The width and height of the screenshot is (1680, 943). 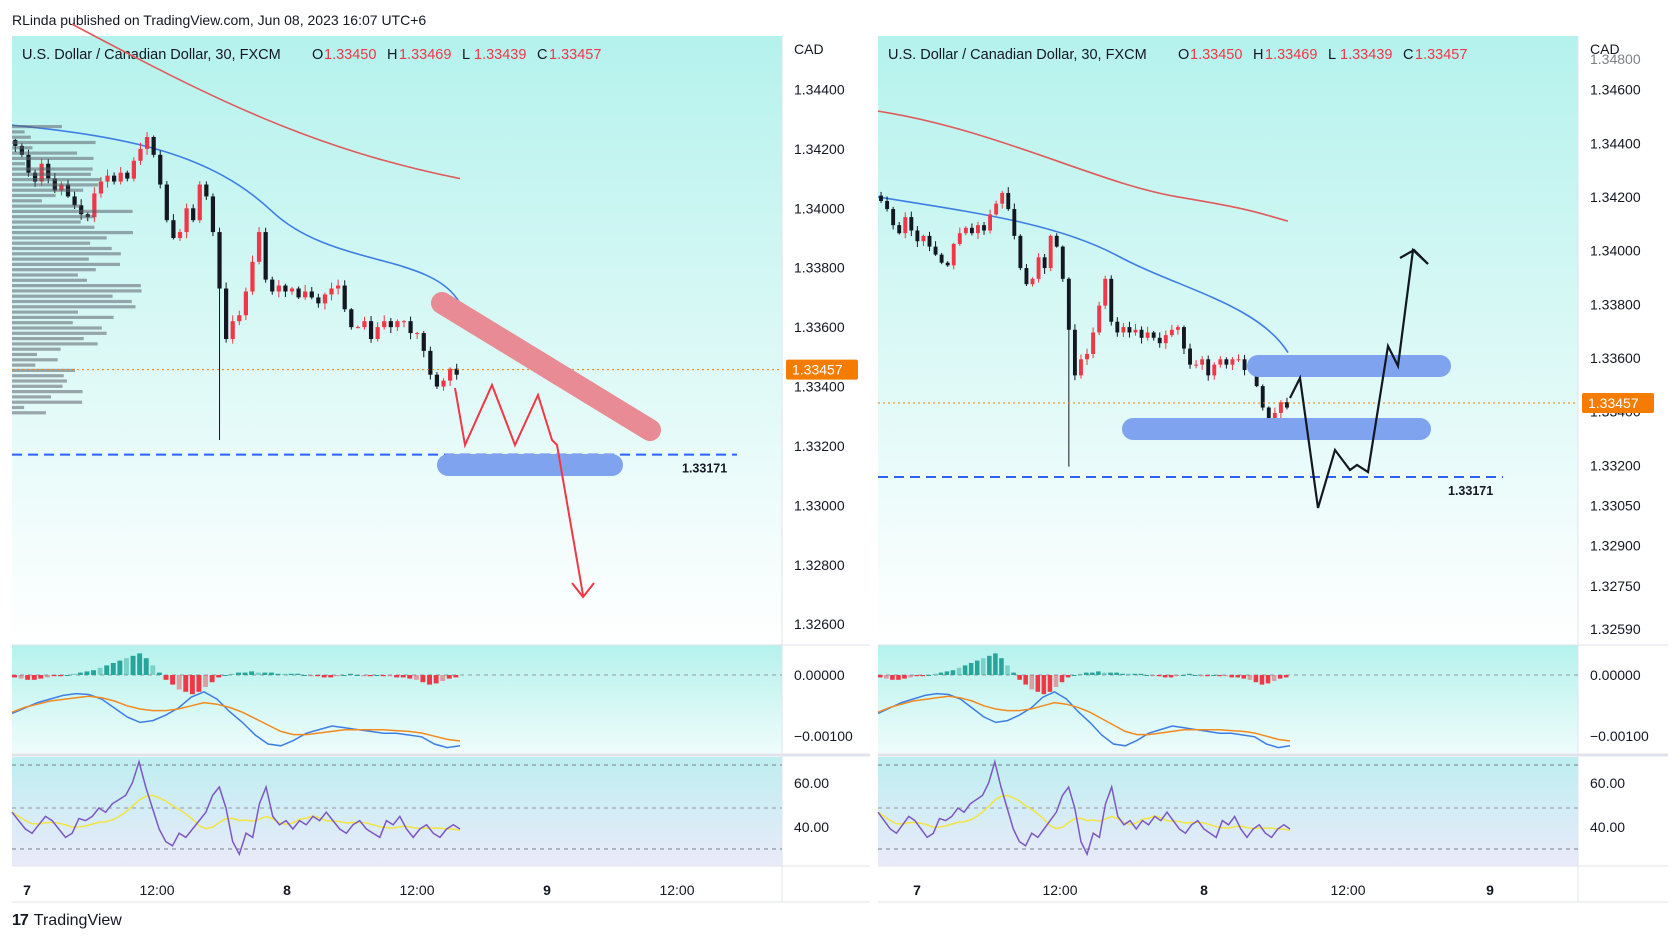 What do you see at coordinates (317, 55) in the screenshot?
I see `legend-o-label: O` at bounding box center [317, 55].